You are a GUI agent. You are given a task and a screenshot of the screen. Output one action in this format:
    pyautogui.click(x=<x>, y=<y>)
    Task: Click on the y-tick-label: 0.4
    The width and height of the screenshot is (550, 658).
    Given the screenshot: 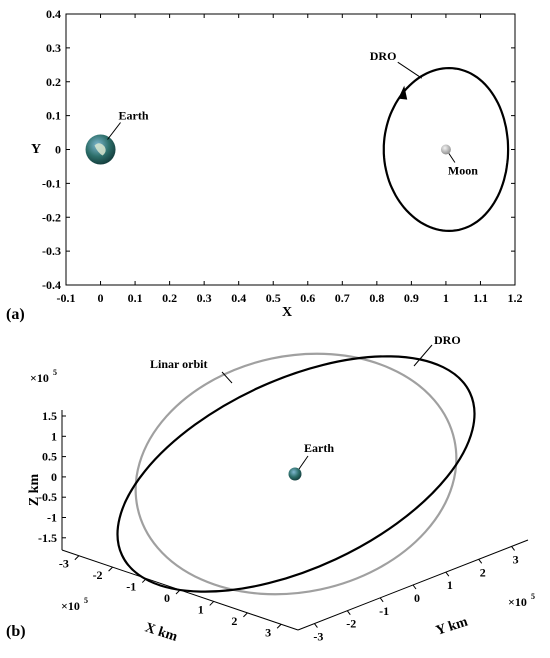 What is the action you would take?
    pyautogui.click(x=53, y=14)
    